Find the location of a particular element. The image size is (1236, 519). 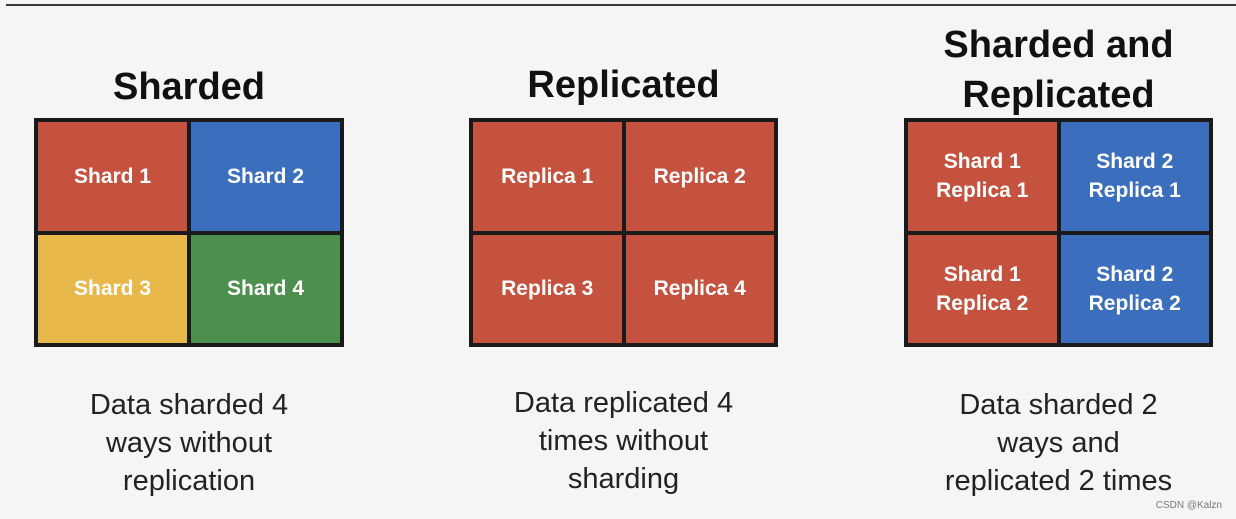

caption-line: replicated 2 times is located at coordinates (1058, 481).